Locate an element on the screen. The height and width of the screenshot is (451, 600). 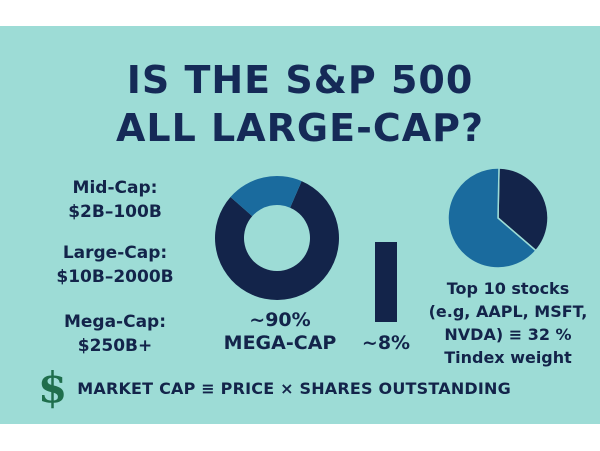
mid-cap-label: Mid-Cap: $2B–100B is located at coordinates (115, 200).